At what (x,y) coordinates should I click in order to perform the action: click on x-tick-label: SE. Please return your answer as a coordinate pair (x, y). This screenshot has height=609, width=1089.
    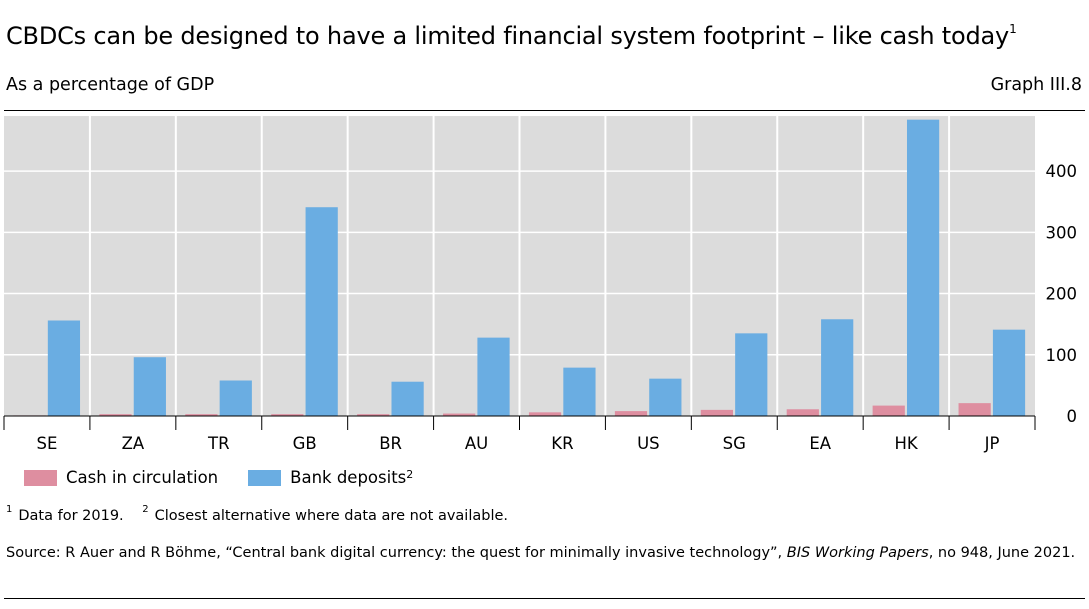
    Looking at the image, I should click on (47, 443).